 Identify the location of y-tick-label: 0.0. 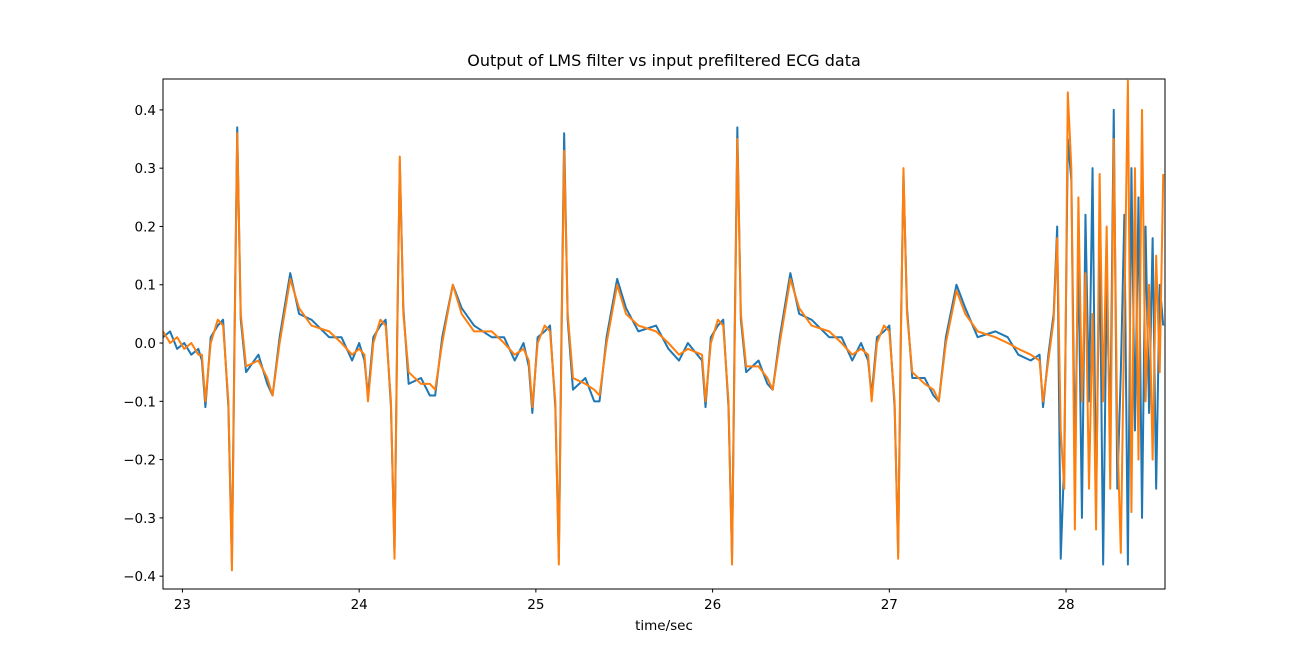
(145, 344).